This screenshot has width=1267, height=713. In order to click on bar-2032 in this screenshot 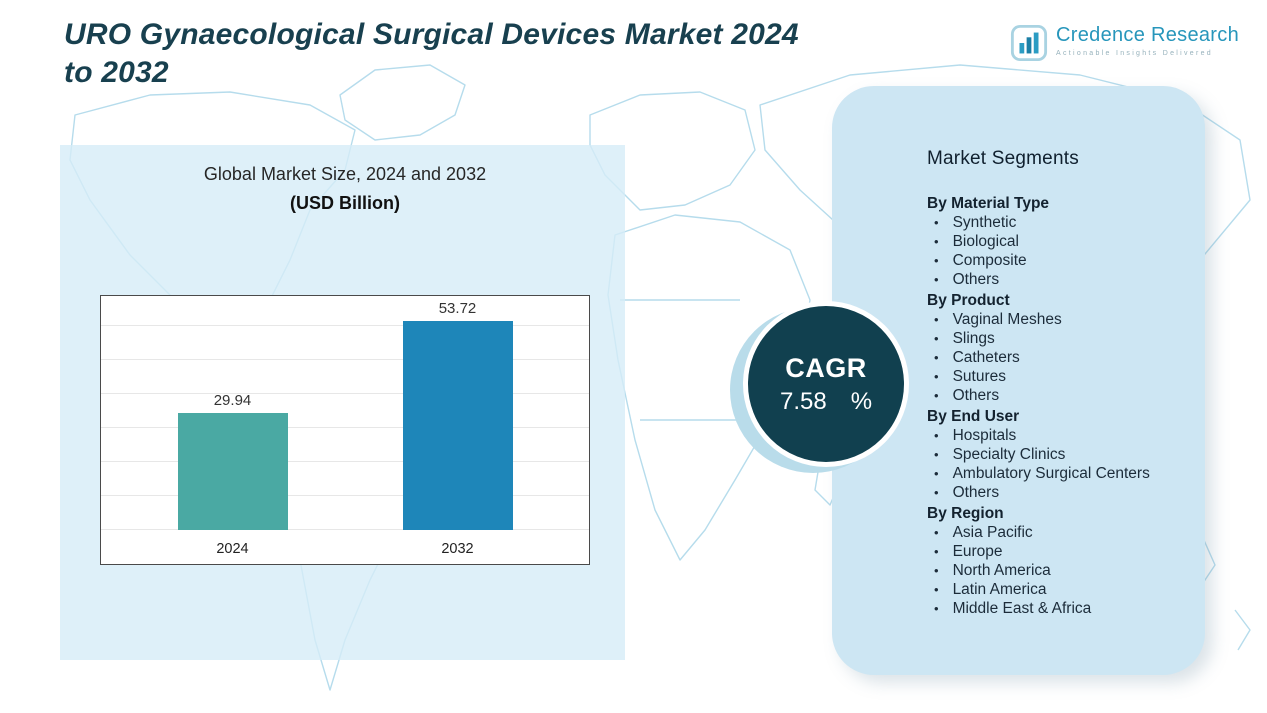, I will do `click(457, 425)`.